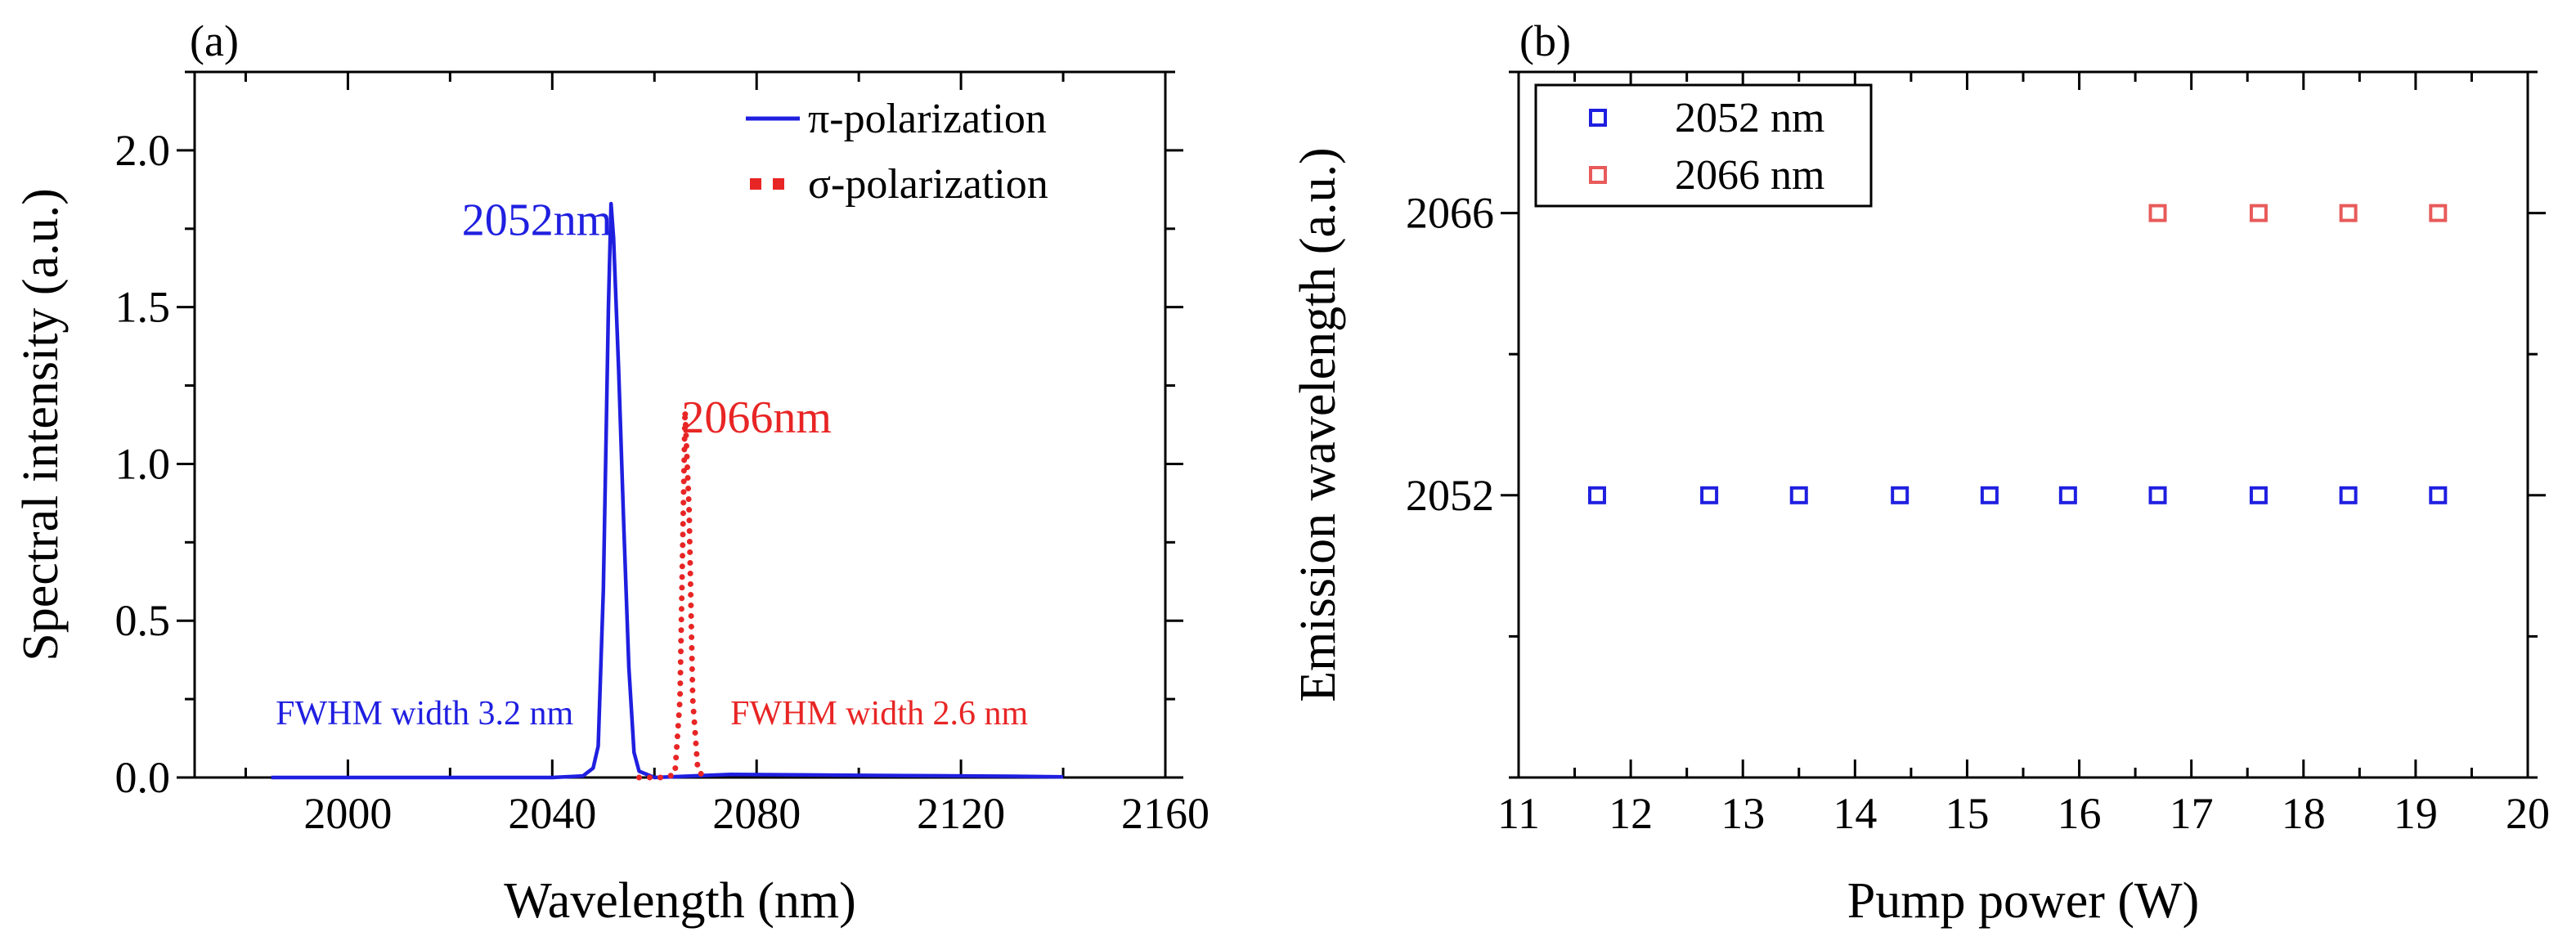 This screenshot has height=950, width=2576. Describe the element at coordinates (2416, 813) in the screenshot. I see `panel-b-x-tick-label: 19` at that location.